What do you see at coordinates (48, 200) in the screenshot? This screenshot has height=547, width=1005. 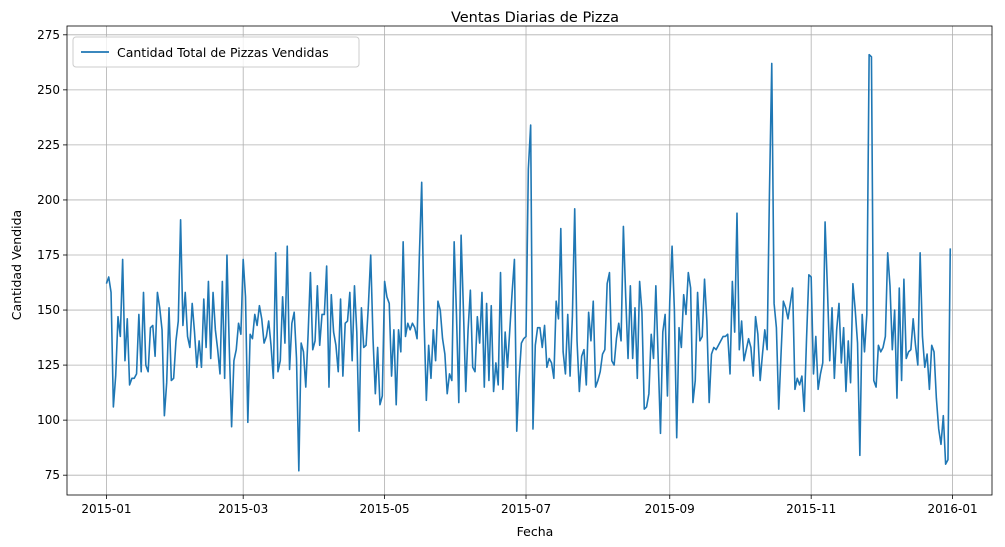 I see `y-tick-label: 200` at bounding box center [48, 200].